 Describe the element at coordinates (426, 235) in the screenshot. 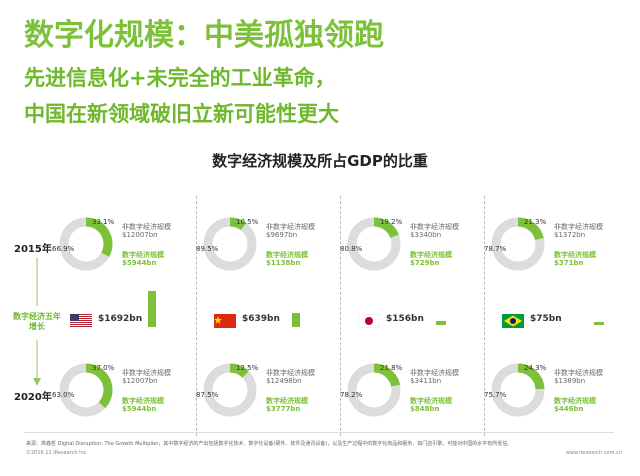

I see `non-digital-value: $3340bn` at that location.